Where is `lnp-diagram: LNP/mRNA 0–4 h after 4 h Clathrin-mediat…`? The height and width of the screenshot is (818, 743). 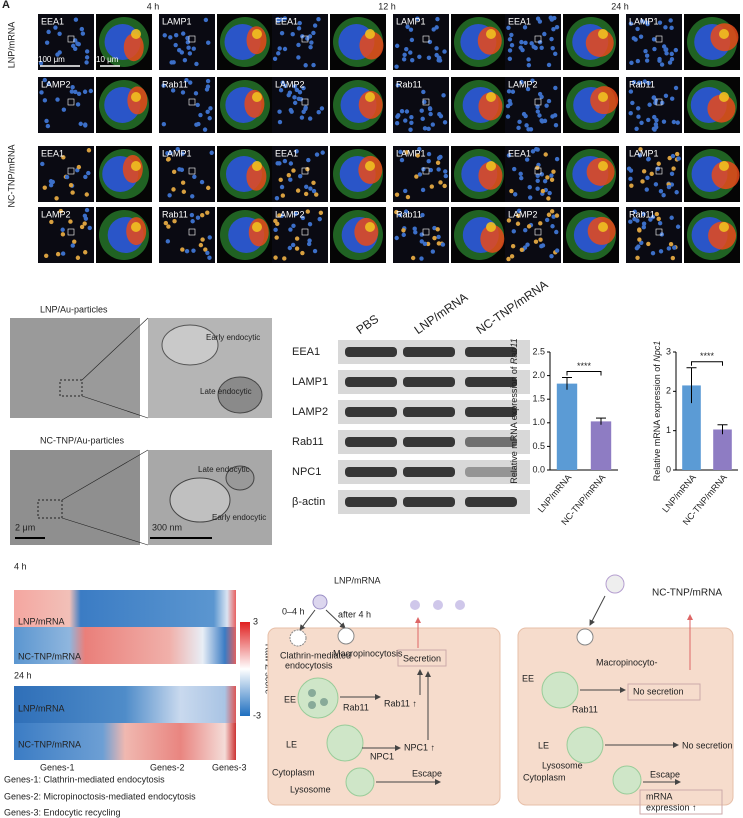
lnp-diagram: LNP/mRNA 0–4 h after 4 h Clathrin-mediat… is located at coordinates (384, 690).